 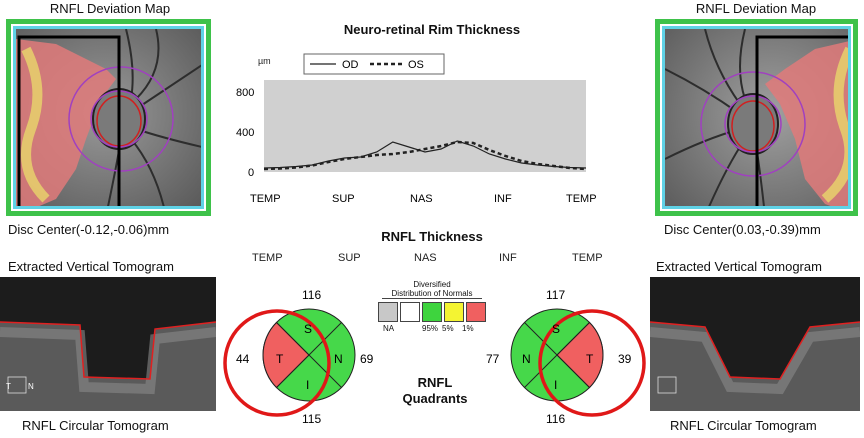 I want to click on label-5: 5%, so click(x=448, y=328).